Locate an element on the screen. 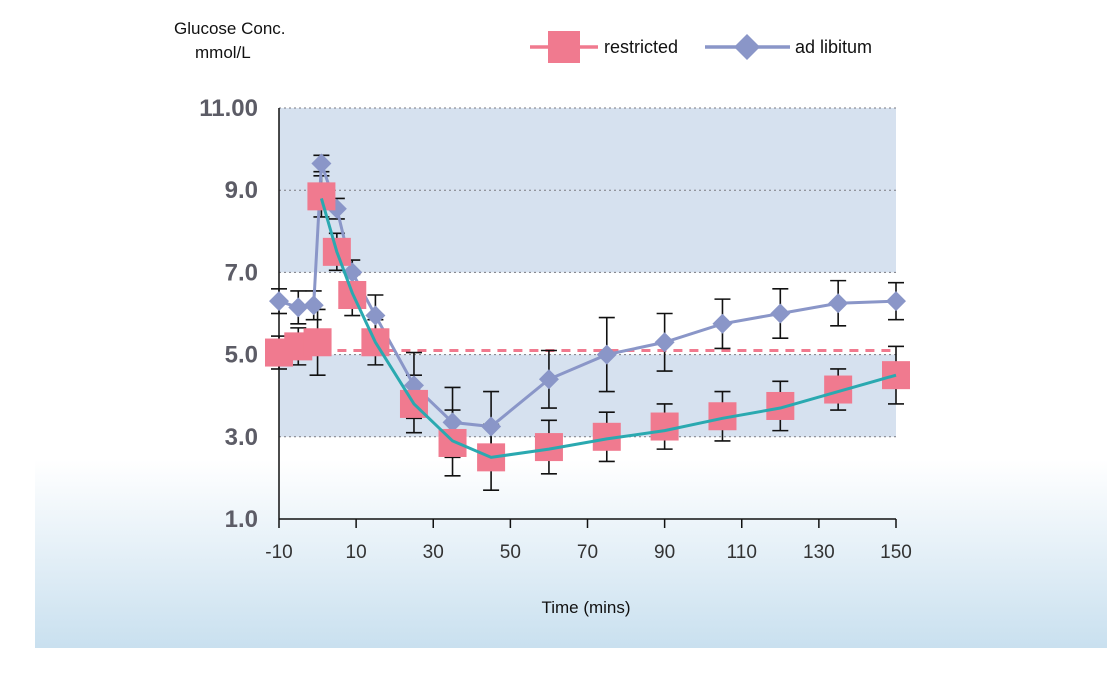 This screenshot has width=1115, height=677. x-axis-label: Time (mins) is located at coordinates (585, 607).